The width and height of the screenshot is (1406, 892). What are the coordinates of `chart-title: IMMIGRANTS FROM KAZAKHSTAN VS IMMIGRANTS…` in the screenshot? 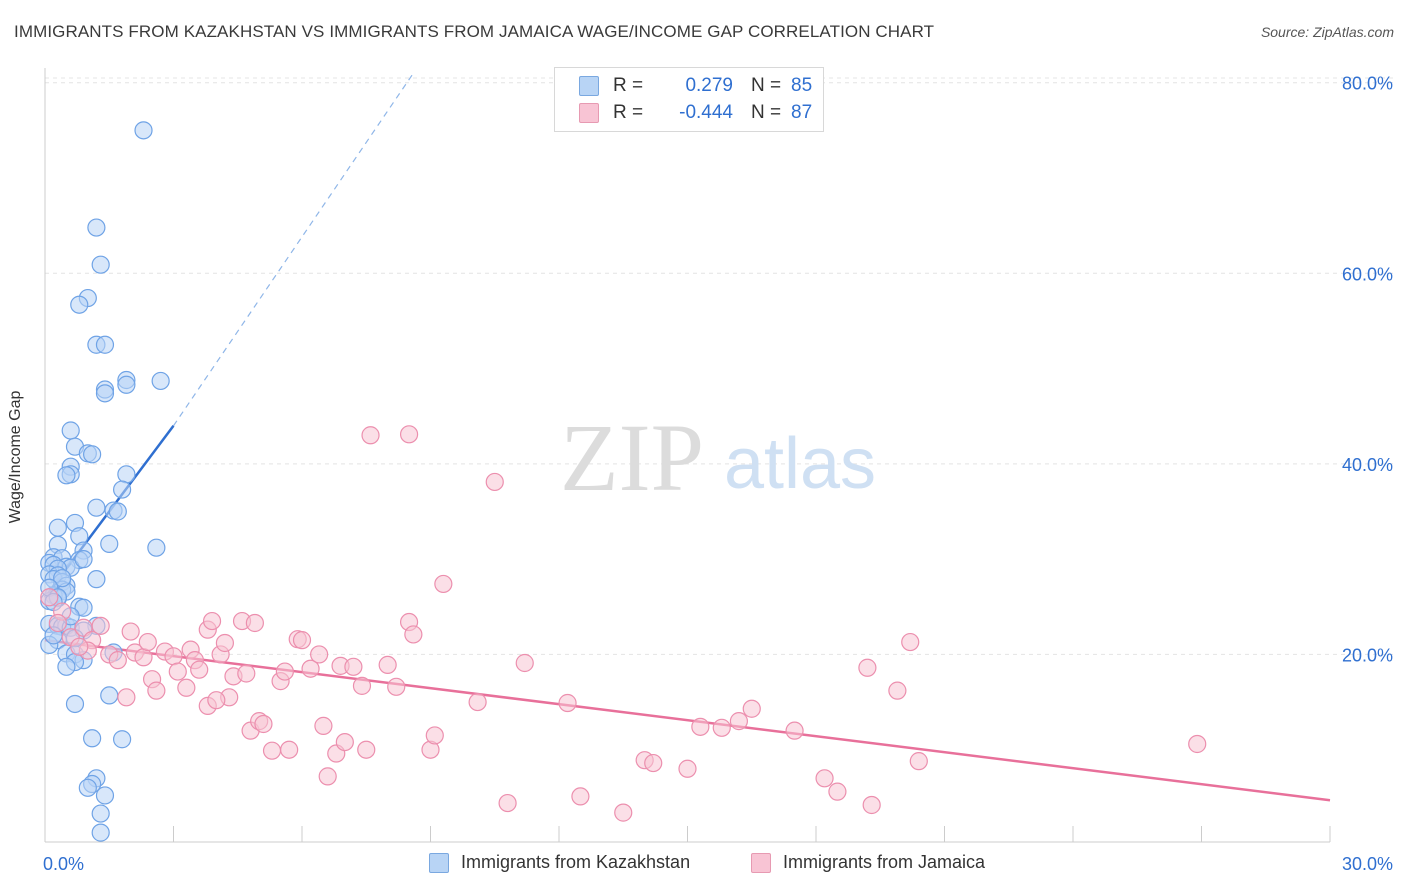 It's located at (474, 31).